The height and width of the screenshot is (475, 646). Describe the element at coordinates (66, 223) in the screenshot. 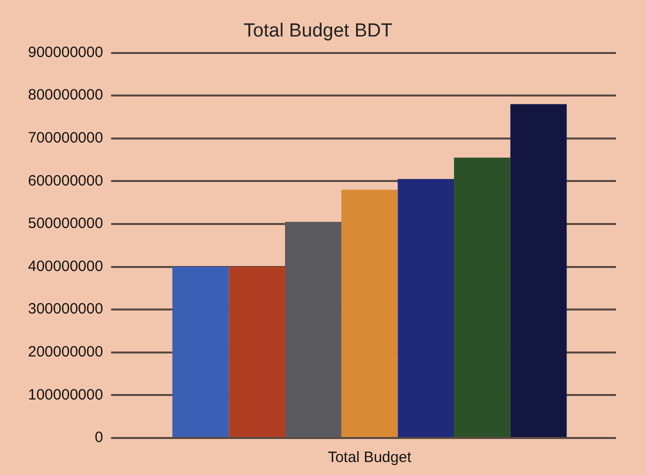

I see `y-tick-label: 500000000` at that location.